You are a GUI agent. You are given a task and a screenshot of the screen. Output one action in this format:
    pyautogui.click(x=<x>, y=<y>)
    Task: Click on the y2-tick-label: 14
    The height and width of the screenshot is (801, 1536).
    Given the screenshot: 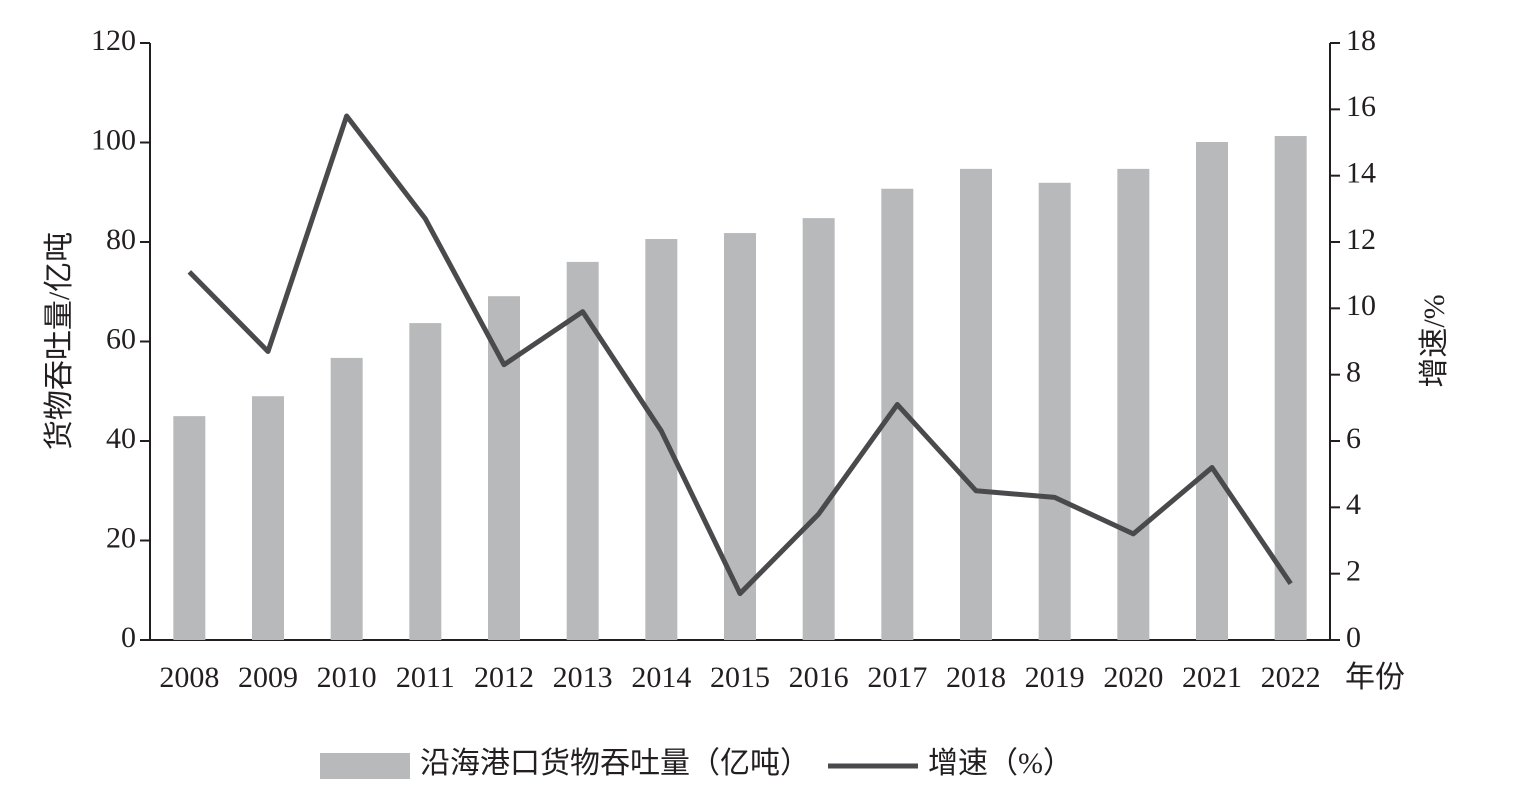 What is the action you would take?
    pyautogui.click(x=1361, y=173)
    